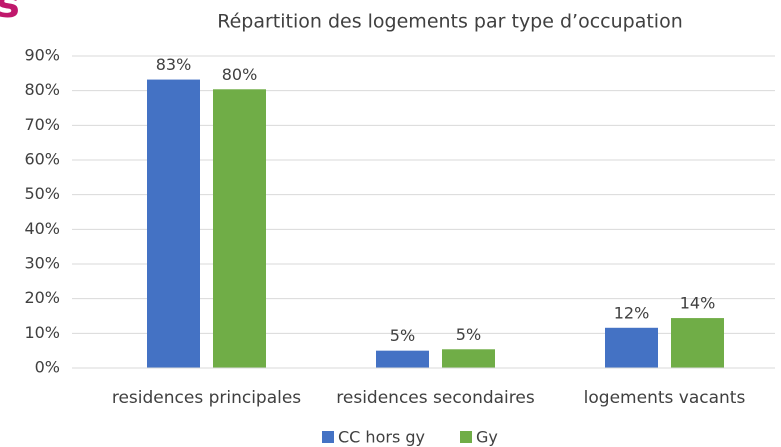  I want to click on y-tick-label: 40%, so click(42, 228).